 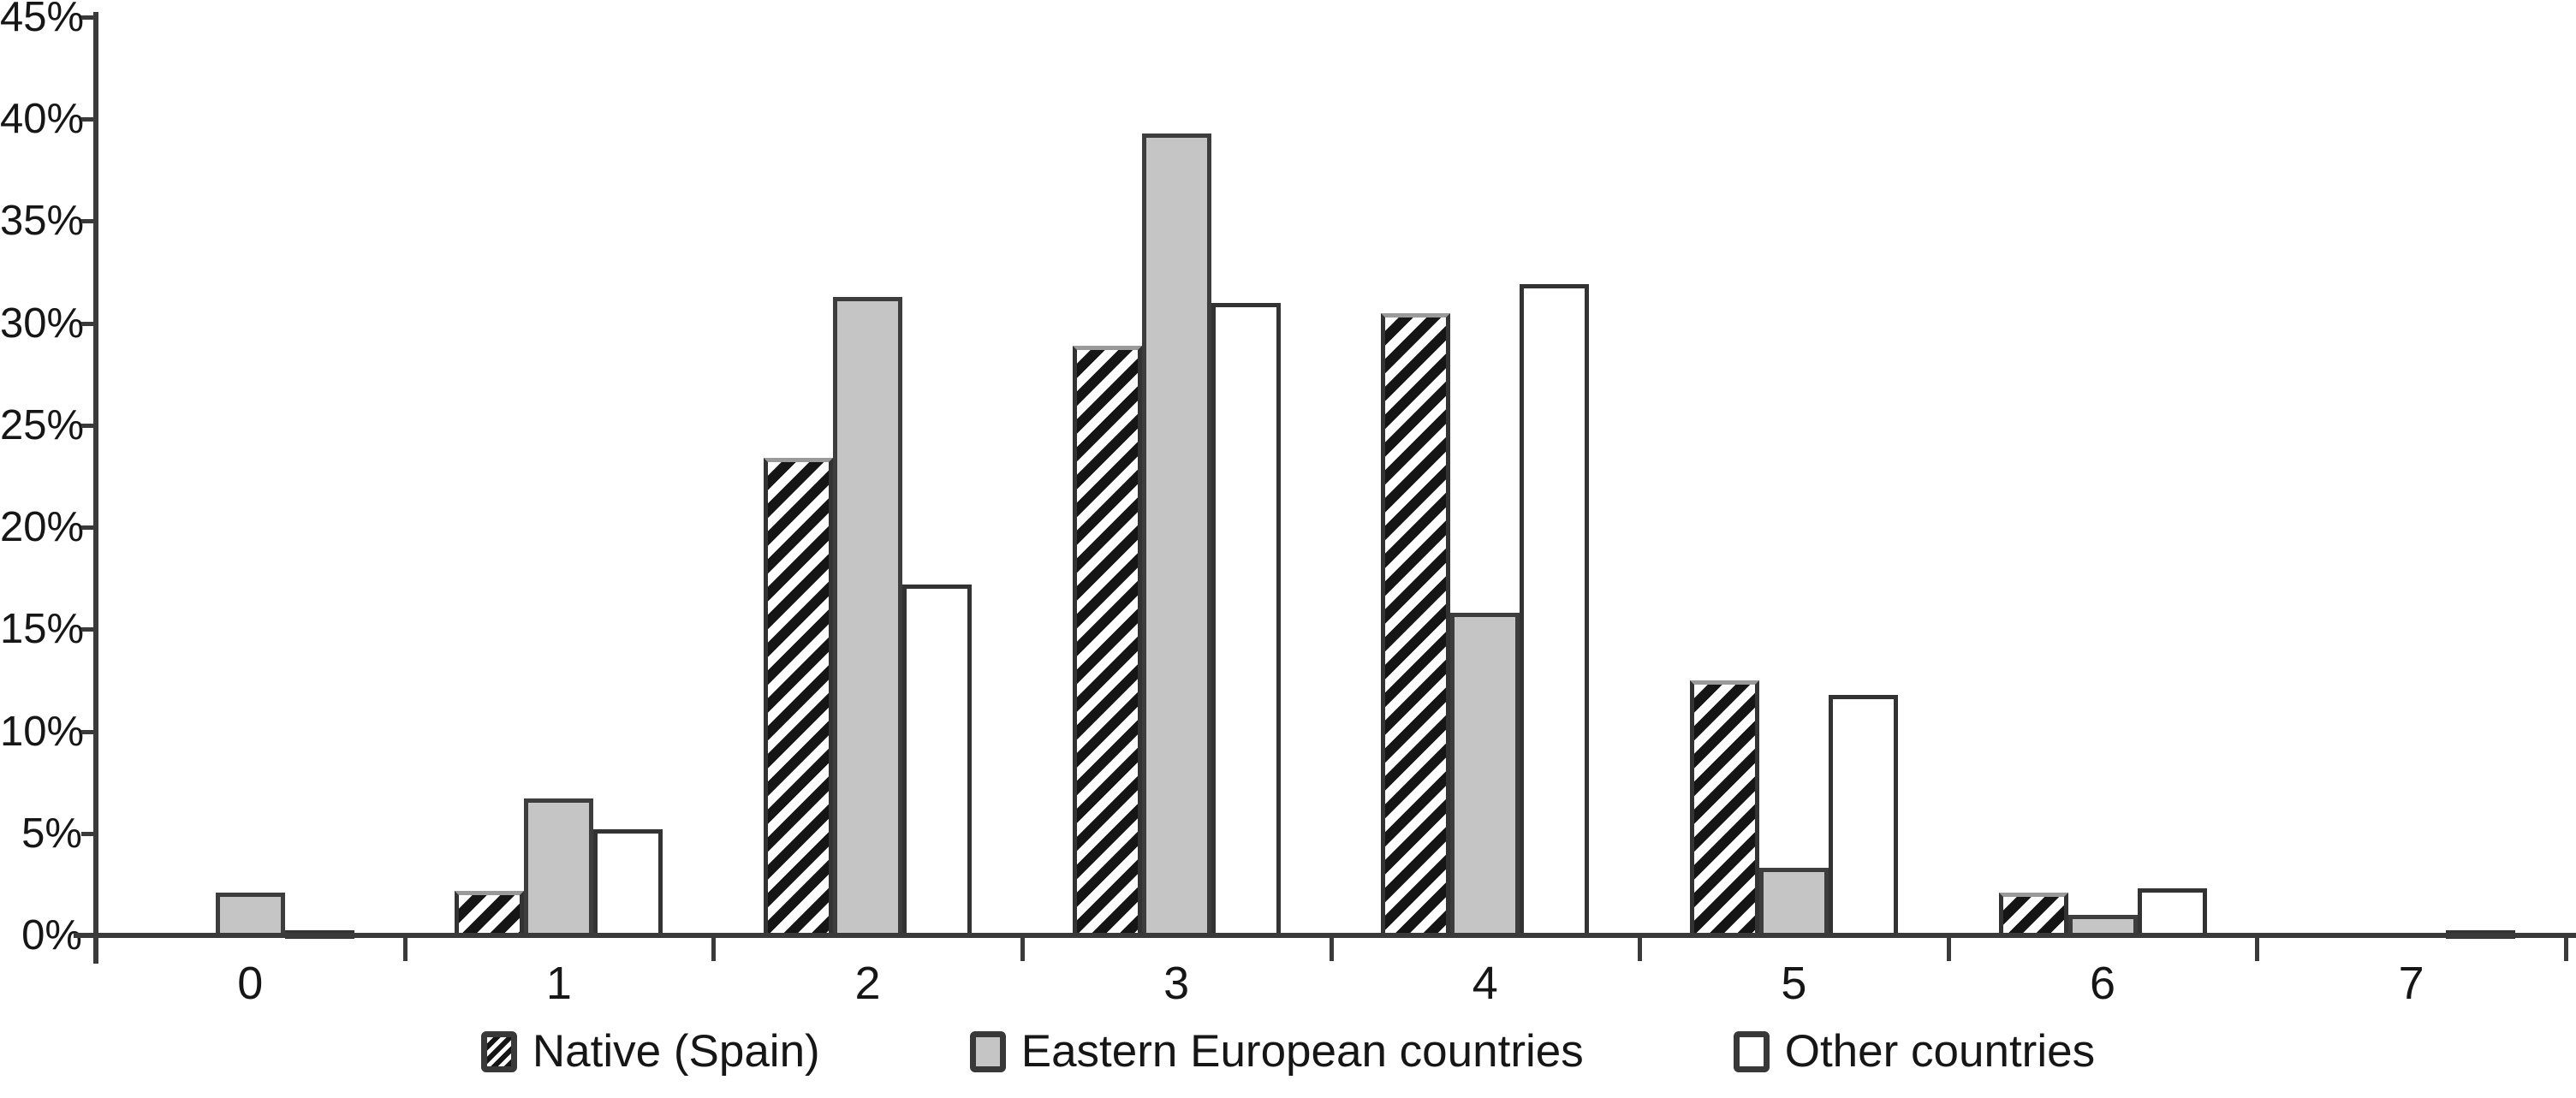 I want to click on x-category-label-7: 7, so click(x=2411, y=983).